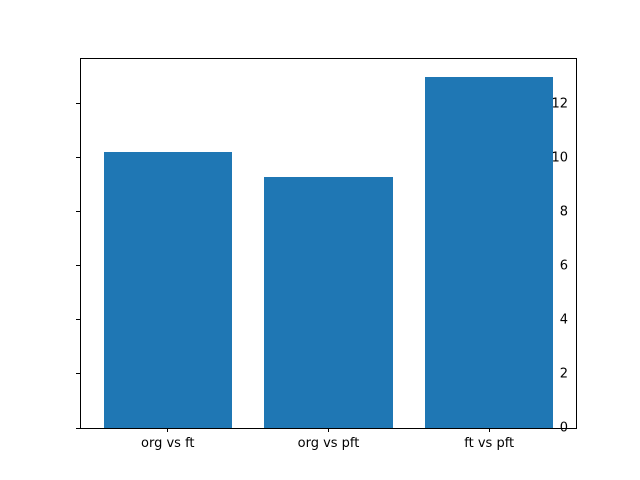 This screenshot has width=640, height=480. I want to click on y-tick-label: 0, so click(563, 428).